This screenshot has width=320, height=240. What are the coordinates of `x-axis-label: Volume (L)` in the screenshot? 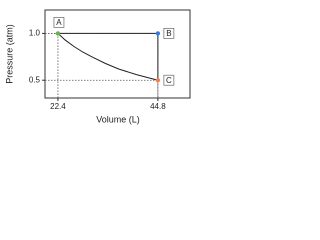 It's located at (118, 119).